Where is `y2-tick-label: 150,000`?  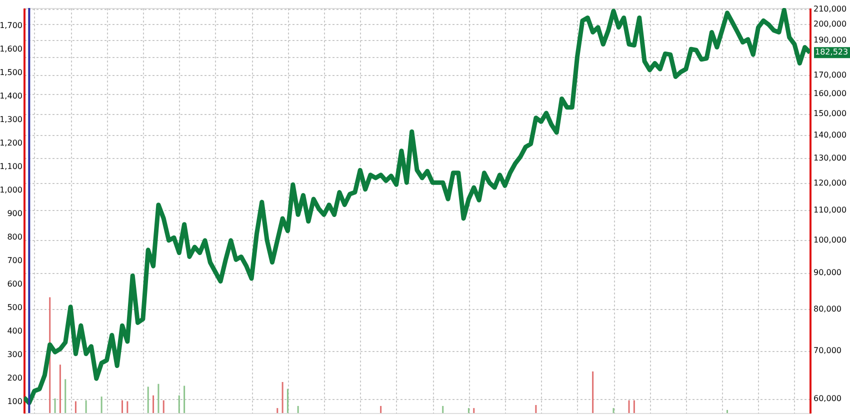
y2-tick-label: 150,000 is located at coordinates (830, 113).